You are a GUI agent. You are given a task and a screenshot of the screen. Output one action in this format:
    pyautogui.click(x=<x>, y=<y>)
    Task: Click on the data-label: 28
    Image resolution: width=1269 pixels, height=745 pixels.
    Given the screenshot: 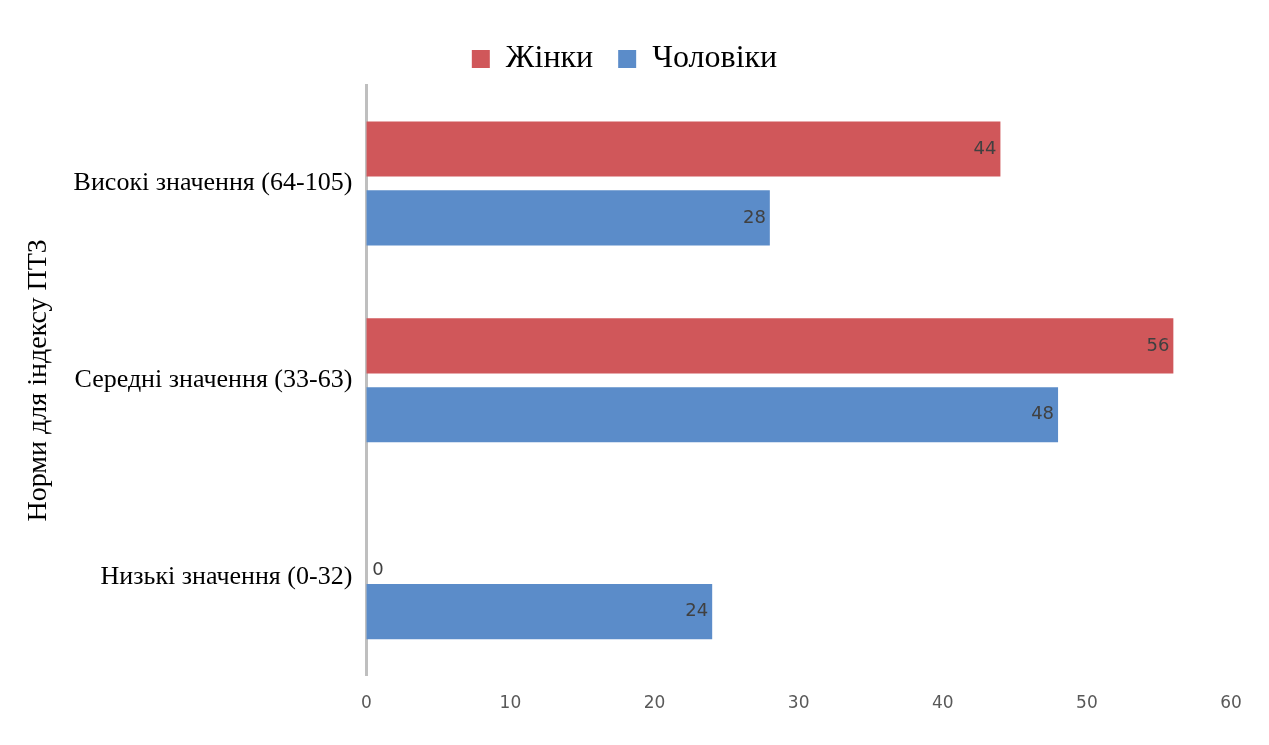 What is the action you would take?
    pyautogui.click(x=754, y=216)
    